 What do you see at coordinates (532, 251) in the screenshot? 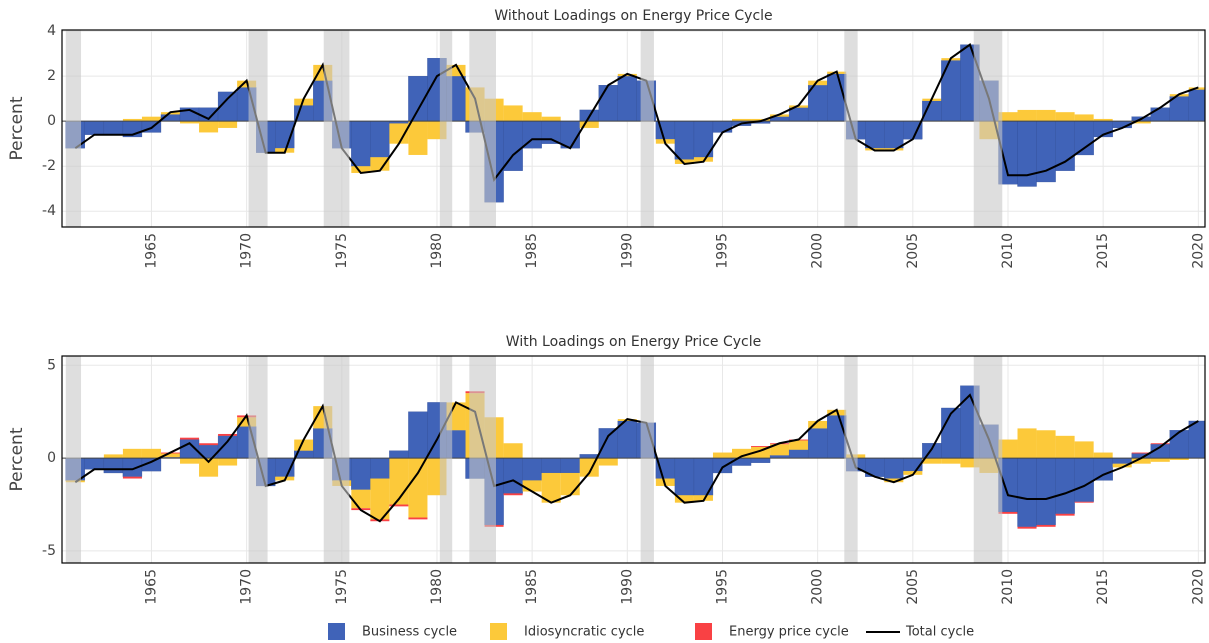
I see `x-tick-label: 1985` at bounding box center [532, 251].